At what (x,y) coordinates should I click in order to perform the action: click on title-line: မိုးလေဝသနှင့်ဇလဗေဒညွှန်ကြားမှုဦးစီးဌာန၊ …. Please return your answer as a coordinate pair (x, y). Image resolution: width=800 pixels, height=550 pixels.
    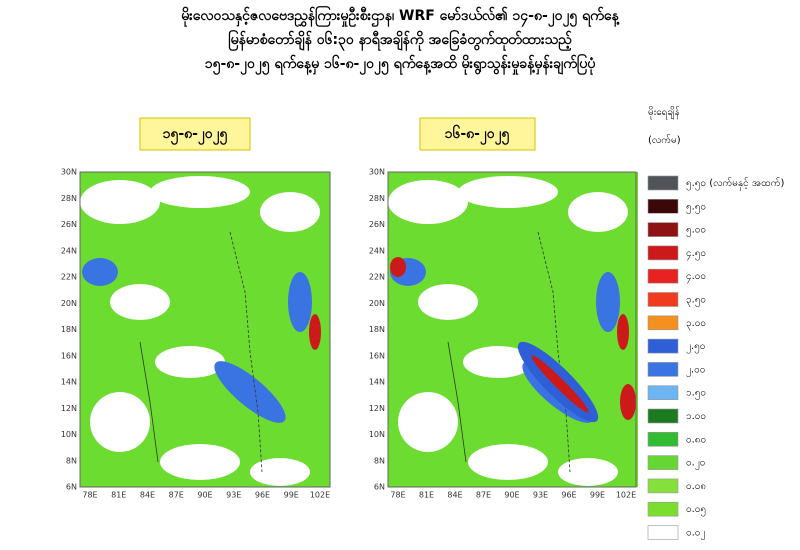
    Looking at the image, I should click on (400, 16).